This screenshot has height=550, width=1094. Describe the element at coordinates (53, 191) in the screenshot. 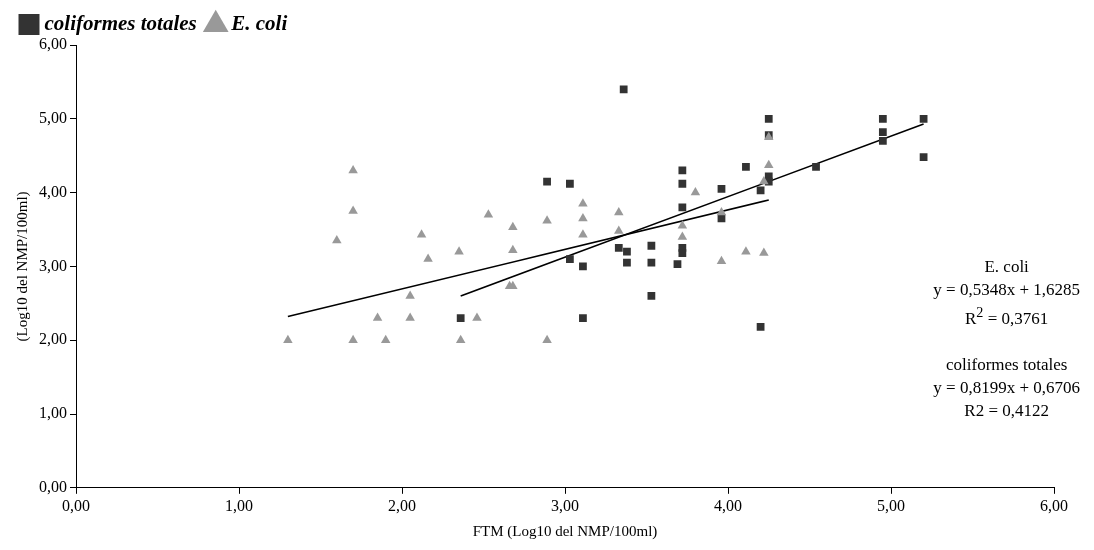

I see `y-tick-label: 4,00` at that location.